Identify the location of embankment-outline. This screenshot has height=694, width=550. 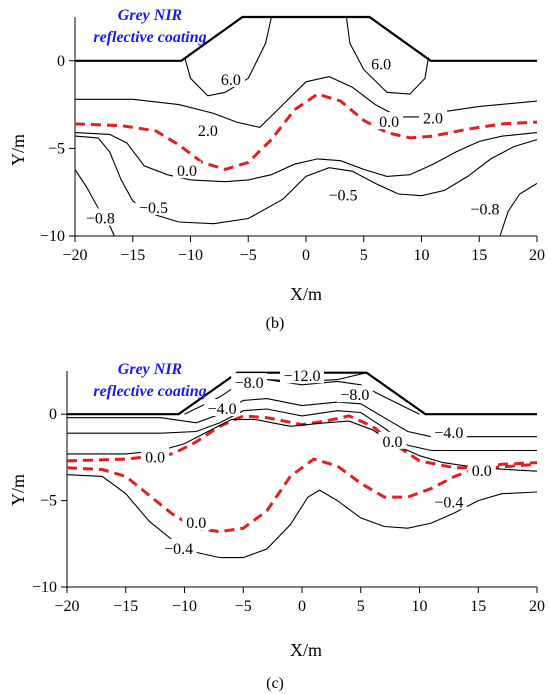
(306, 38).